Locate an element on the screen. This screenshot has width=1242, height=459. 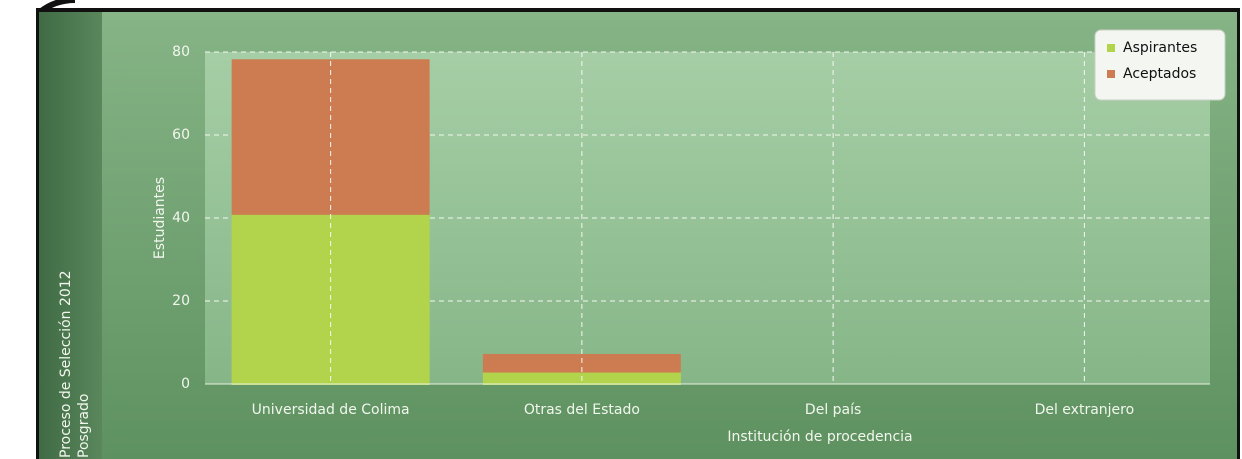
side-subtitle: Posgrado is located at coordinates (84, 426).